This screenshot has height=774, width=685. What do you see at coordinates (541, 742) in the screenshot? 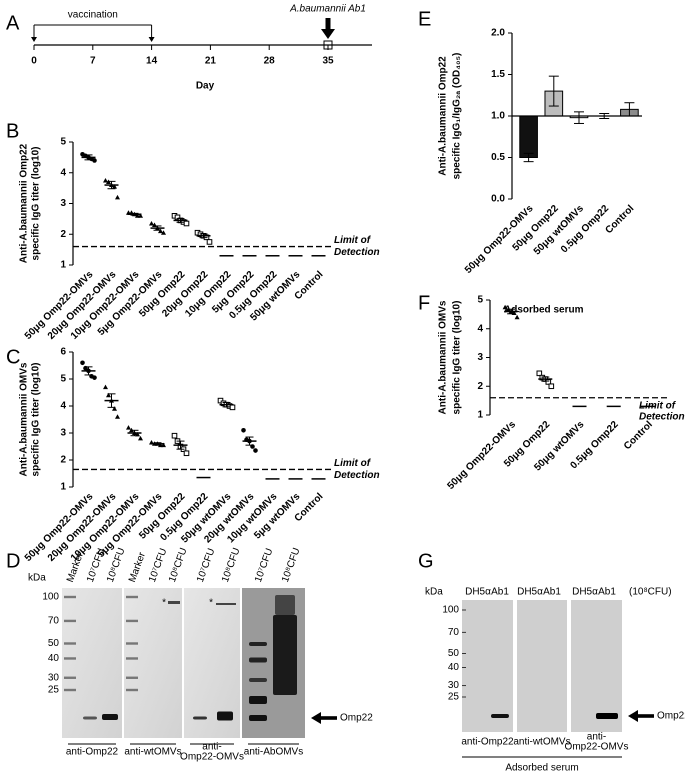
I see `group-label: anti-wtOMVs` at bounding box center [541, 742].